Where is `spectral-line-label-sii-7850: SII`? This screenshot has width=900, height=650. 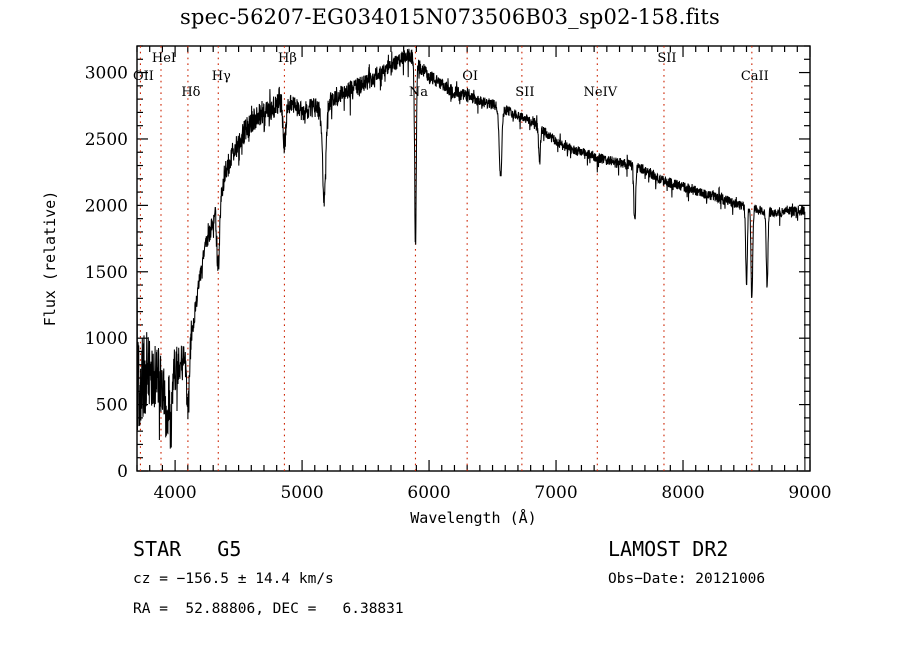 spectral-line-label-sii-7850: SII is located at coordinates (666, 58).